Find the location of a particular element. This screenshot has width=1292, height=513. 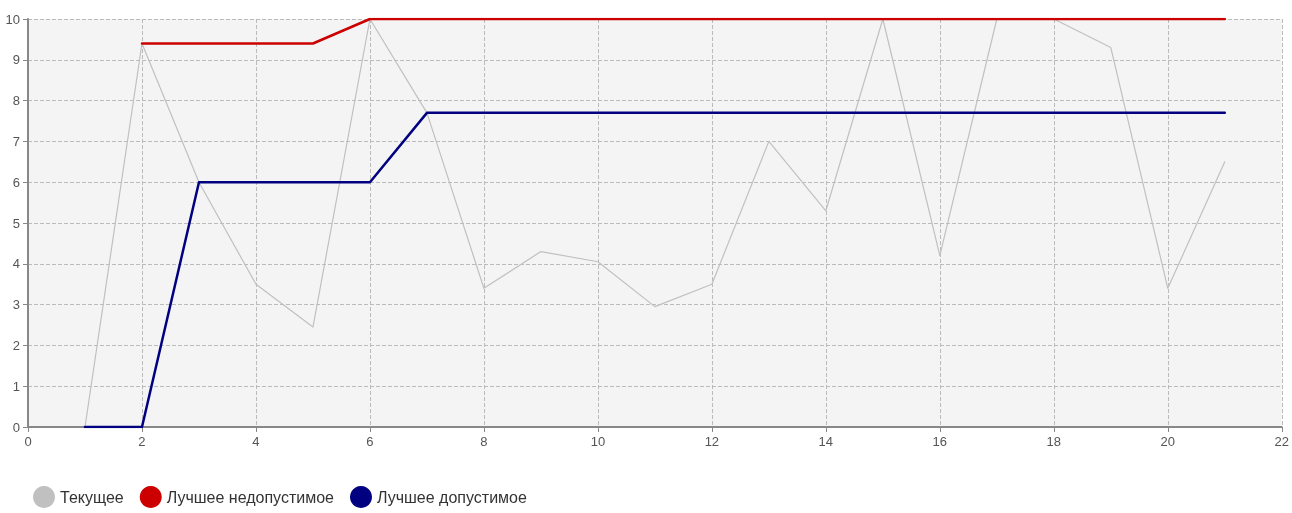

y-tick-label: 2 is located at coordinates (16, 345).